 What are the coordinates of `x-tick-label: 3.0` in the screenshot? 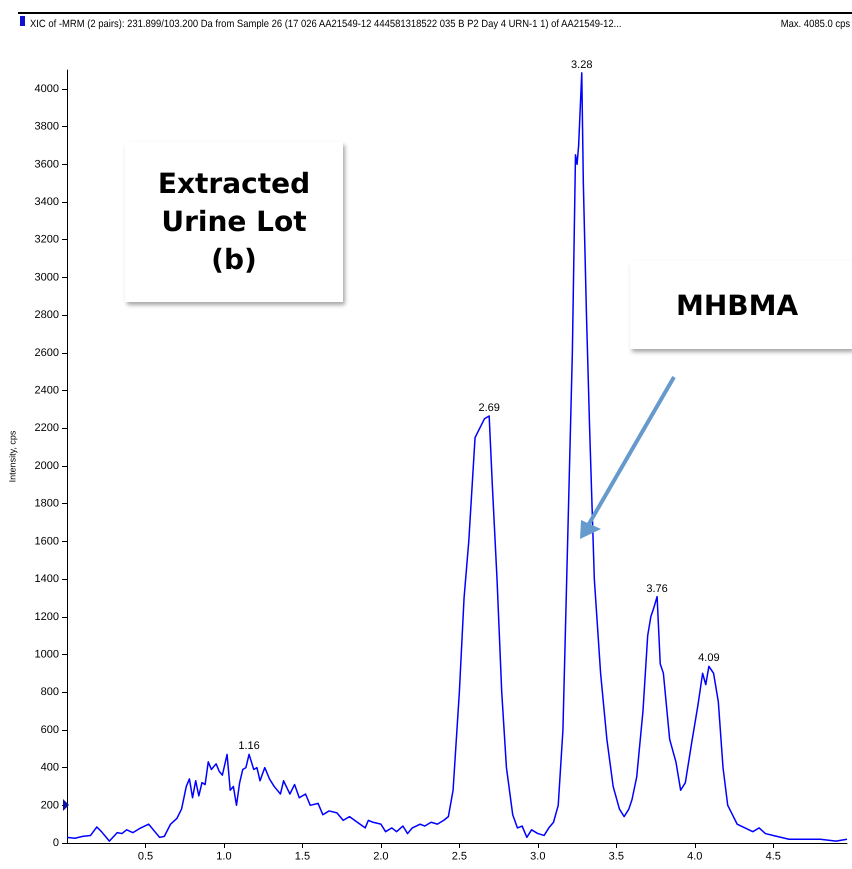 It's located at (538, 856).